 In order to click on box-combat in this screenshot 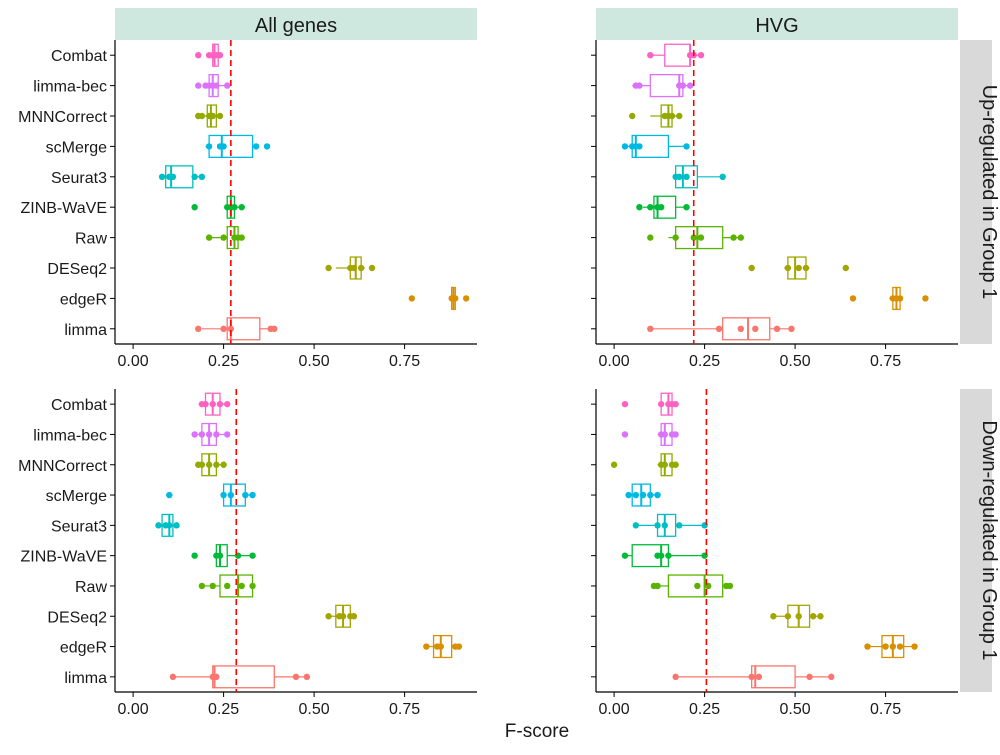, I will do `click(650, 404)`.